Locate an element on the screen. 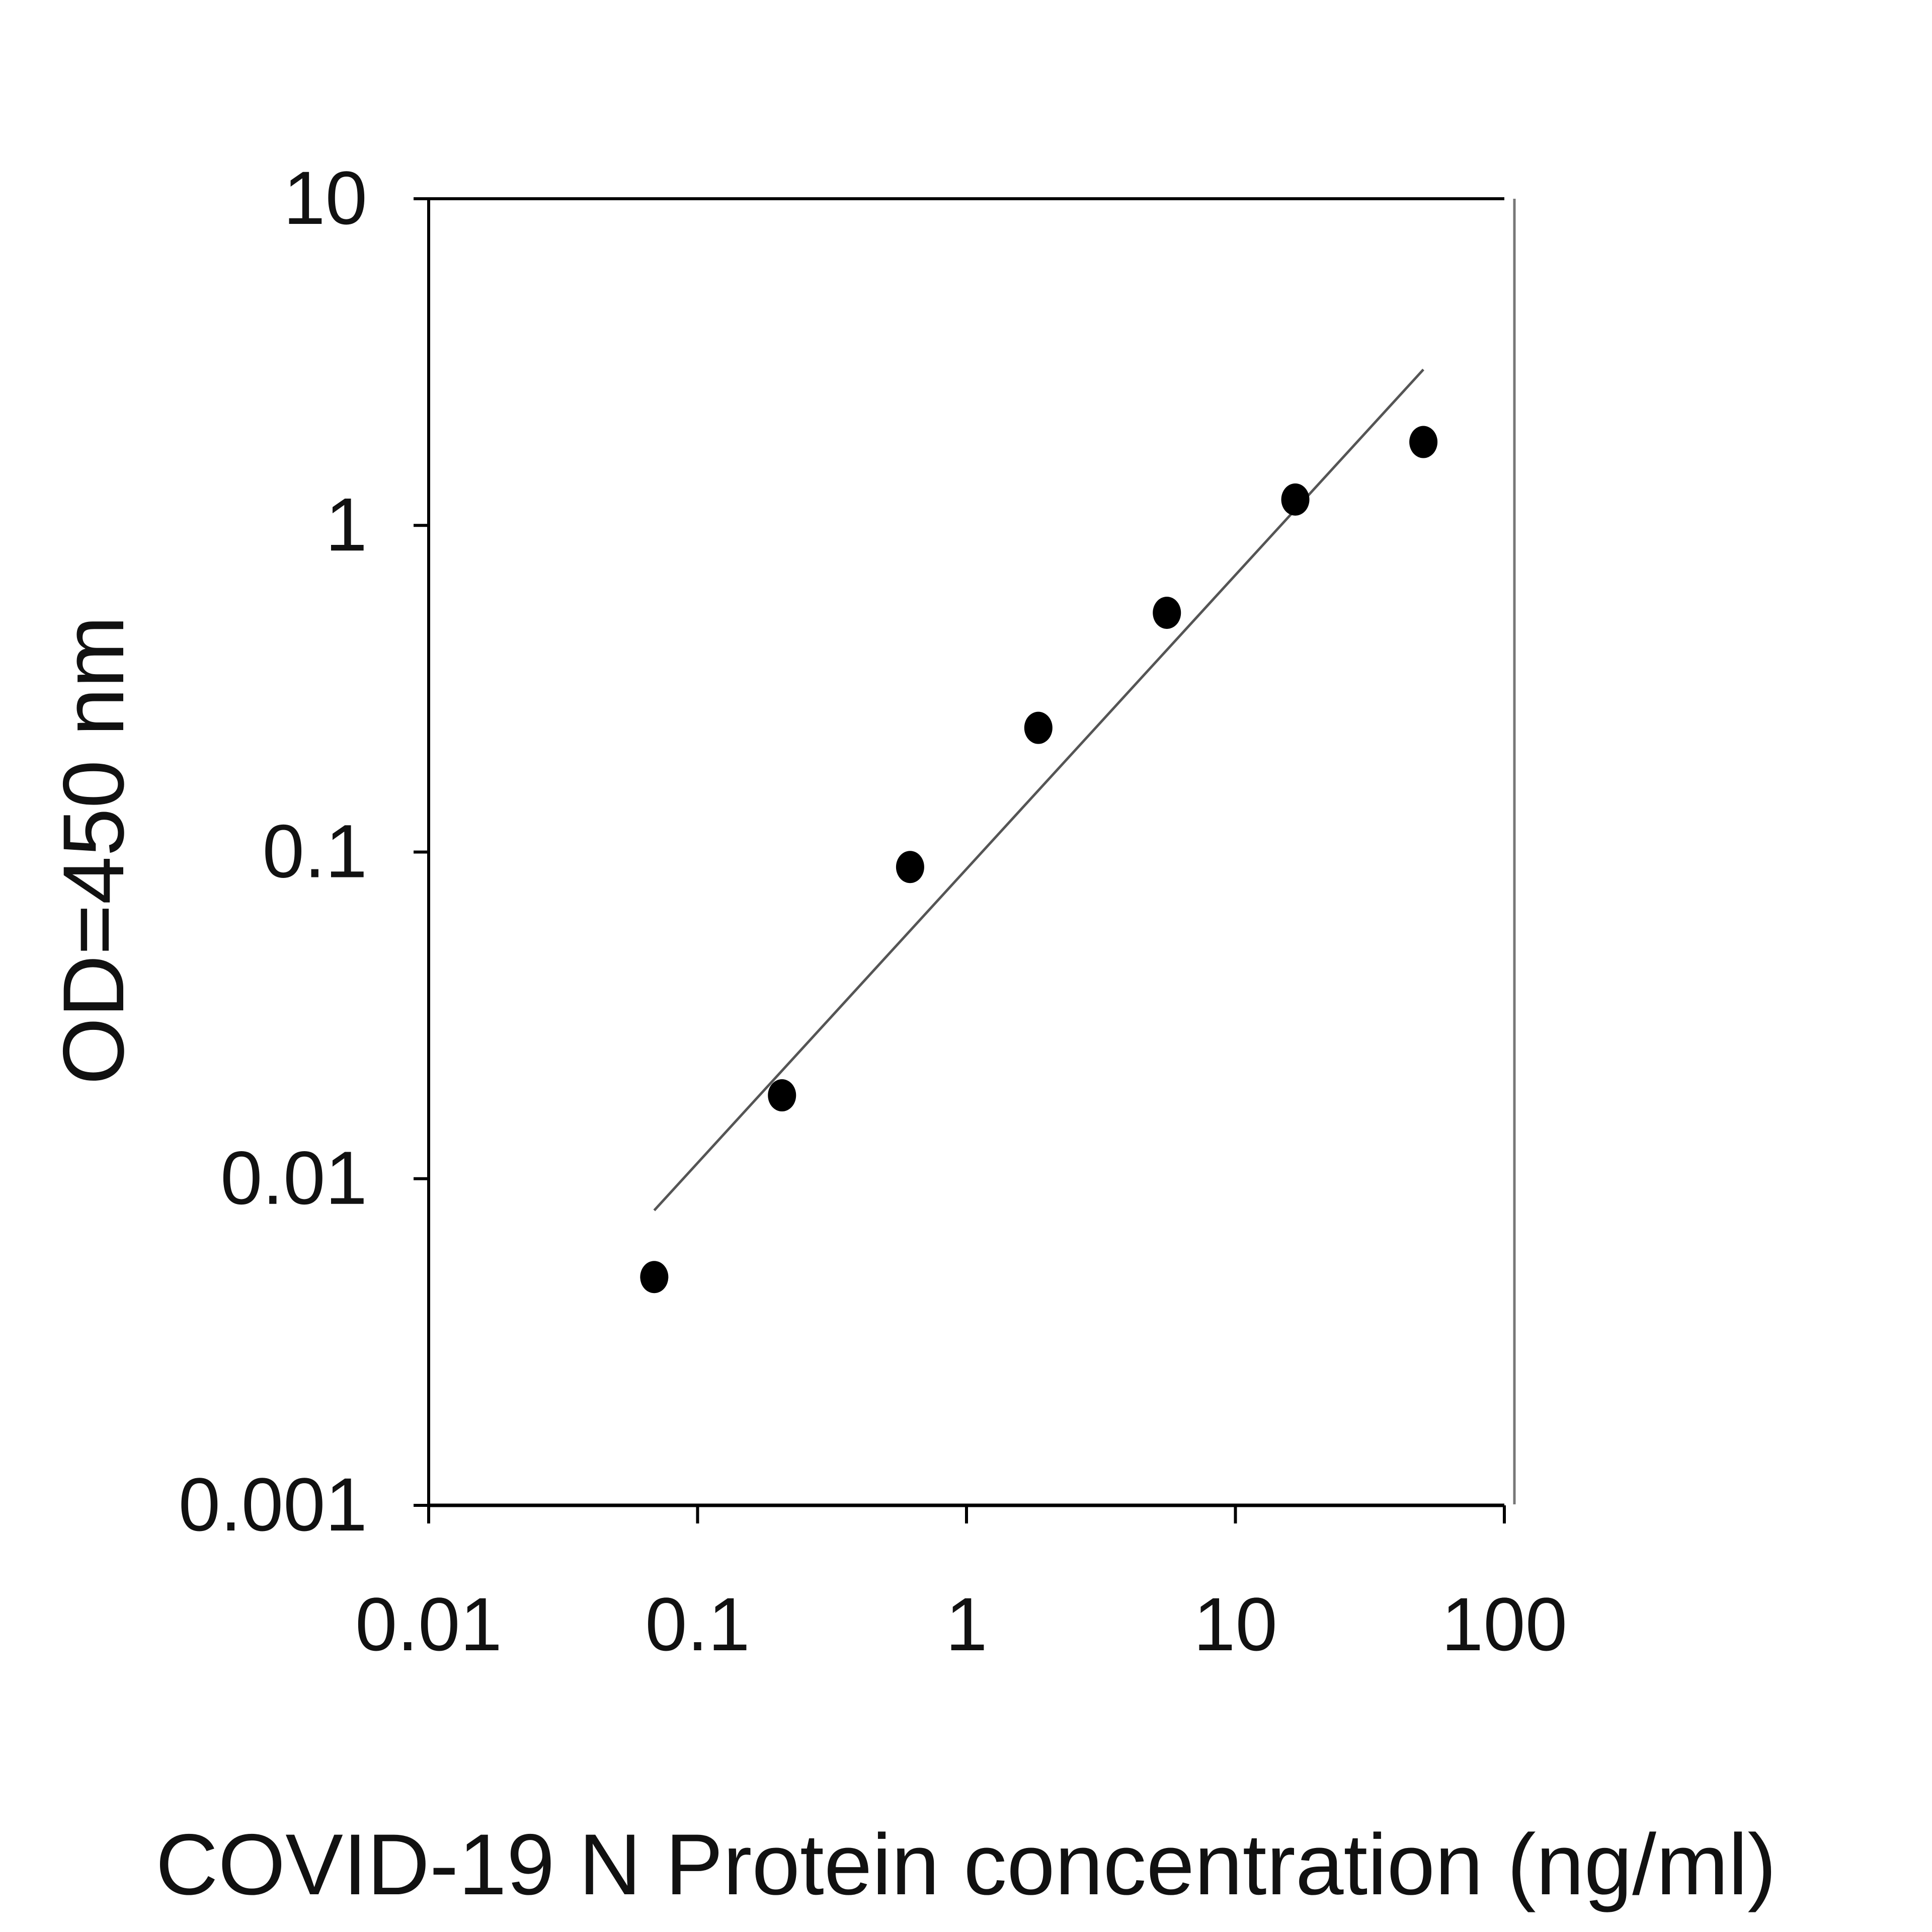 The height and width of the screenshot is (1932, 1932). y-tick-label: 0.001 is located at coordinates (273, 1504).